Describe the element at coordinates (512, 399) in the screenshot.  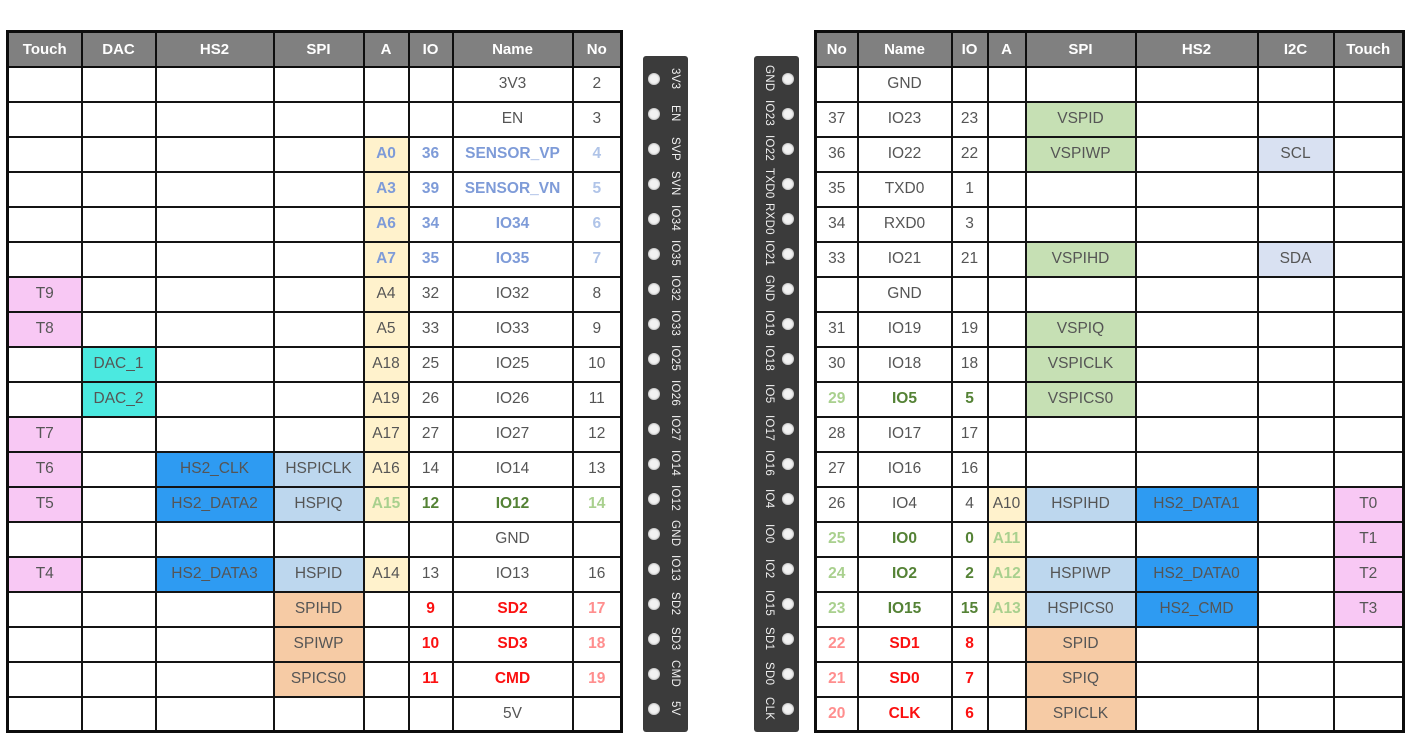
I see `pin-cell: IO26` at that location.